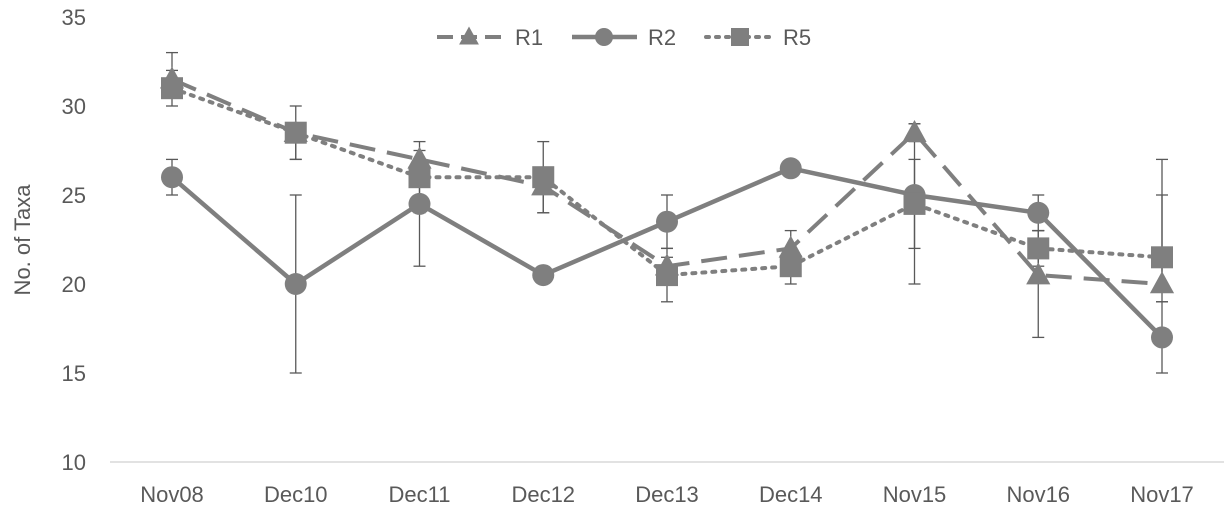 The height and width of the screenshot is (513, 1226). I want to click on x-tick-label: Dec14, so click(791, 494).